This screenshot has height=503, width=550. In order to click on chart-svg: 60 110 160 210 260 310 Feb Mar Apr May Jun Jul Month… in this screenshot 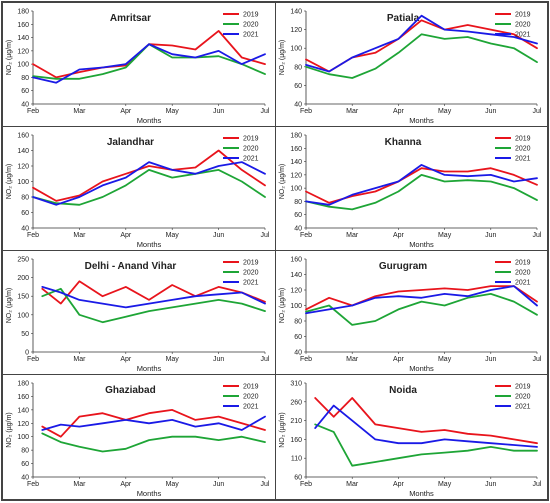, I will do `click(410, 440)`.